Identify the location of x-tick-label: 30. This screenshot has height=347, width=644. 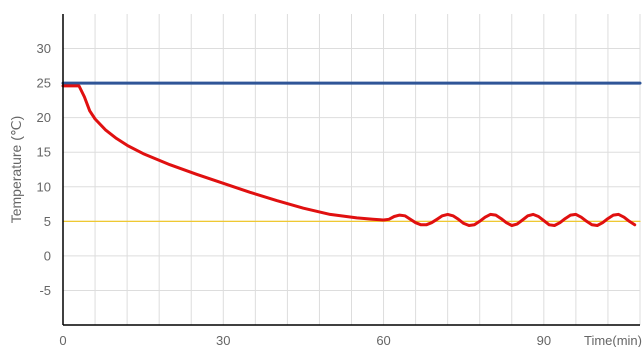
(223, 340).